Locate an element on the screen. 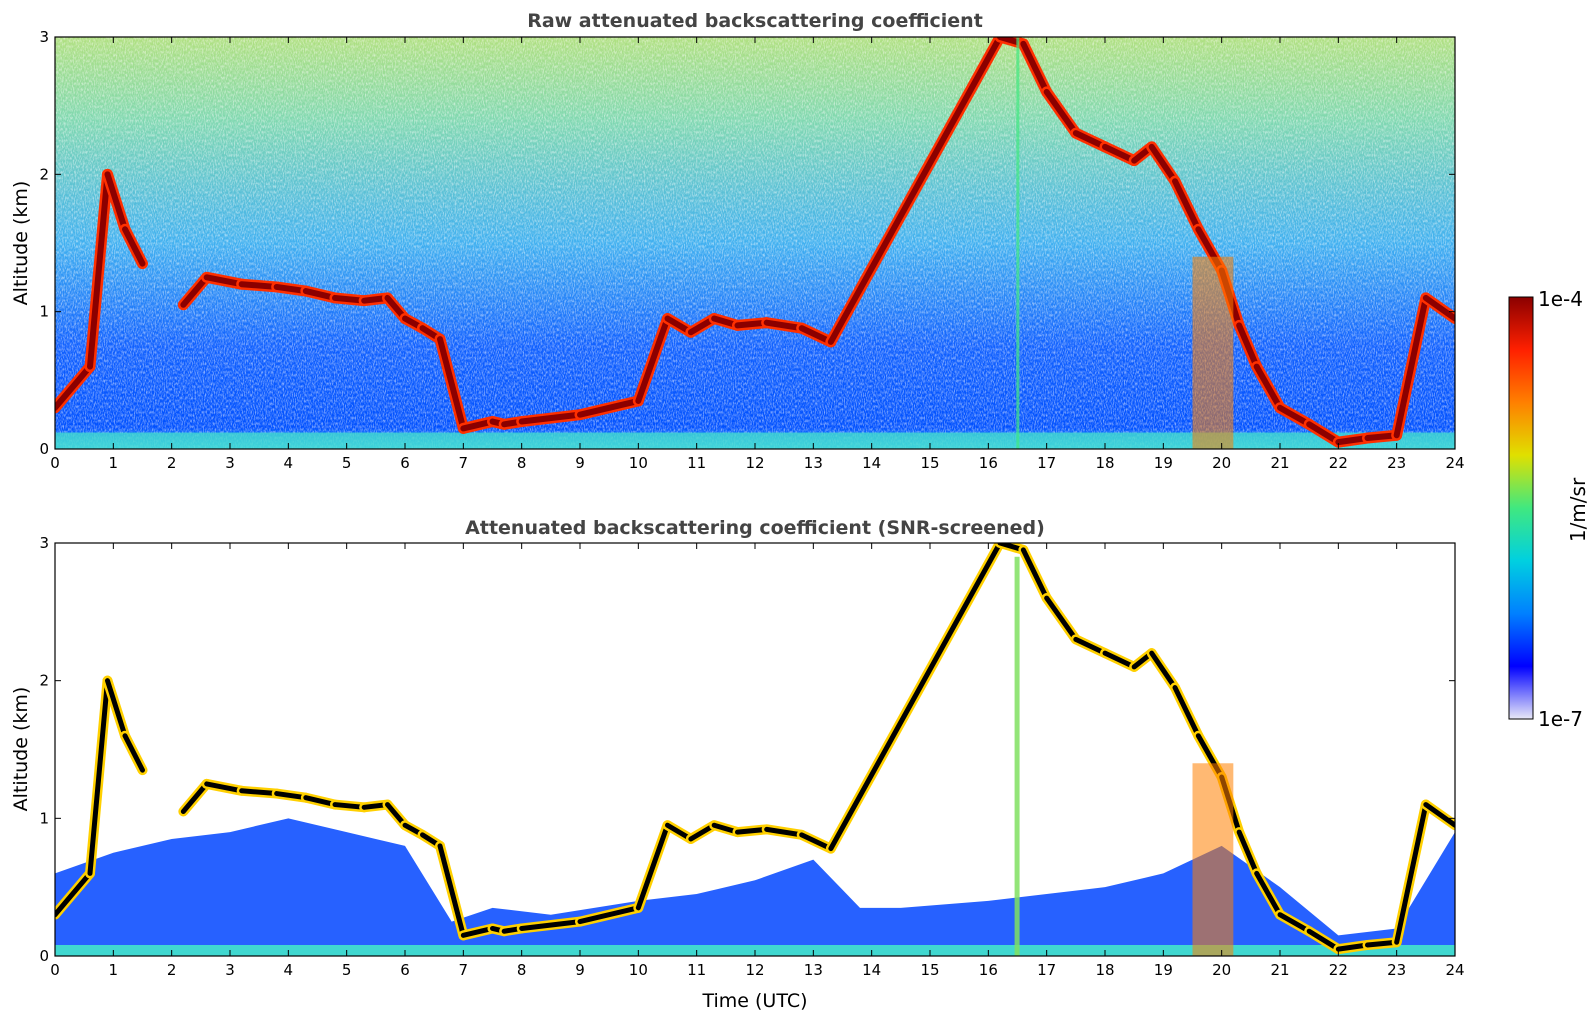 This screenshot has height=1020, width=1595. x-tick-label: 13 is located at coordinates (813, 463).